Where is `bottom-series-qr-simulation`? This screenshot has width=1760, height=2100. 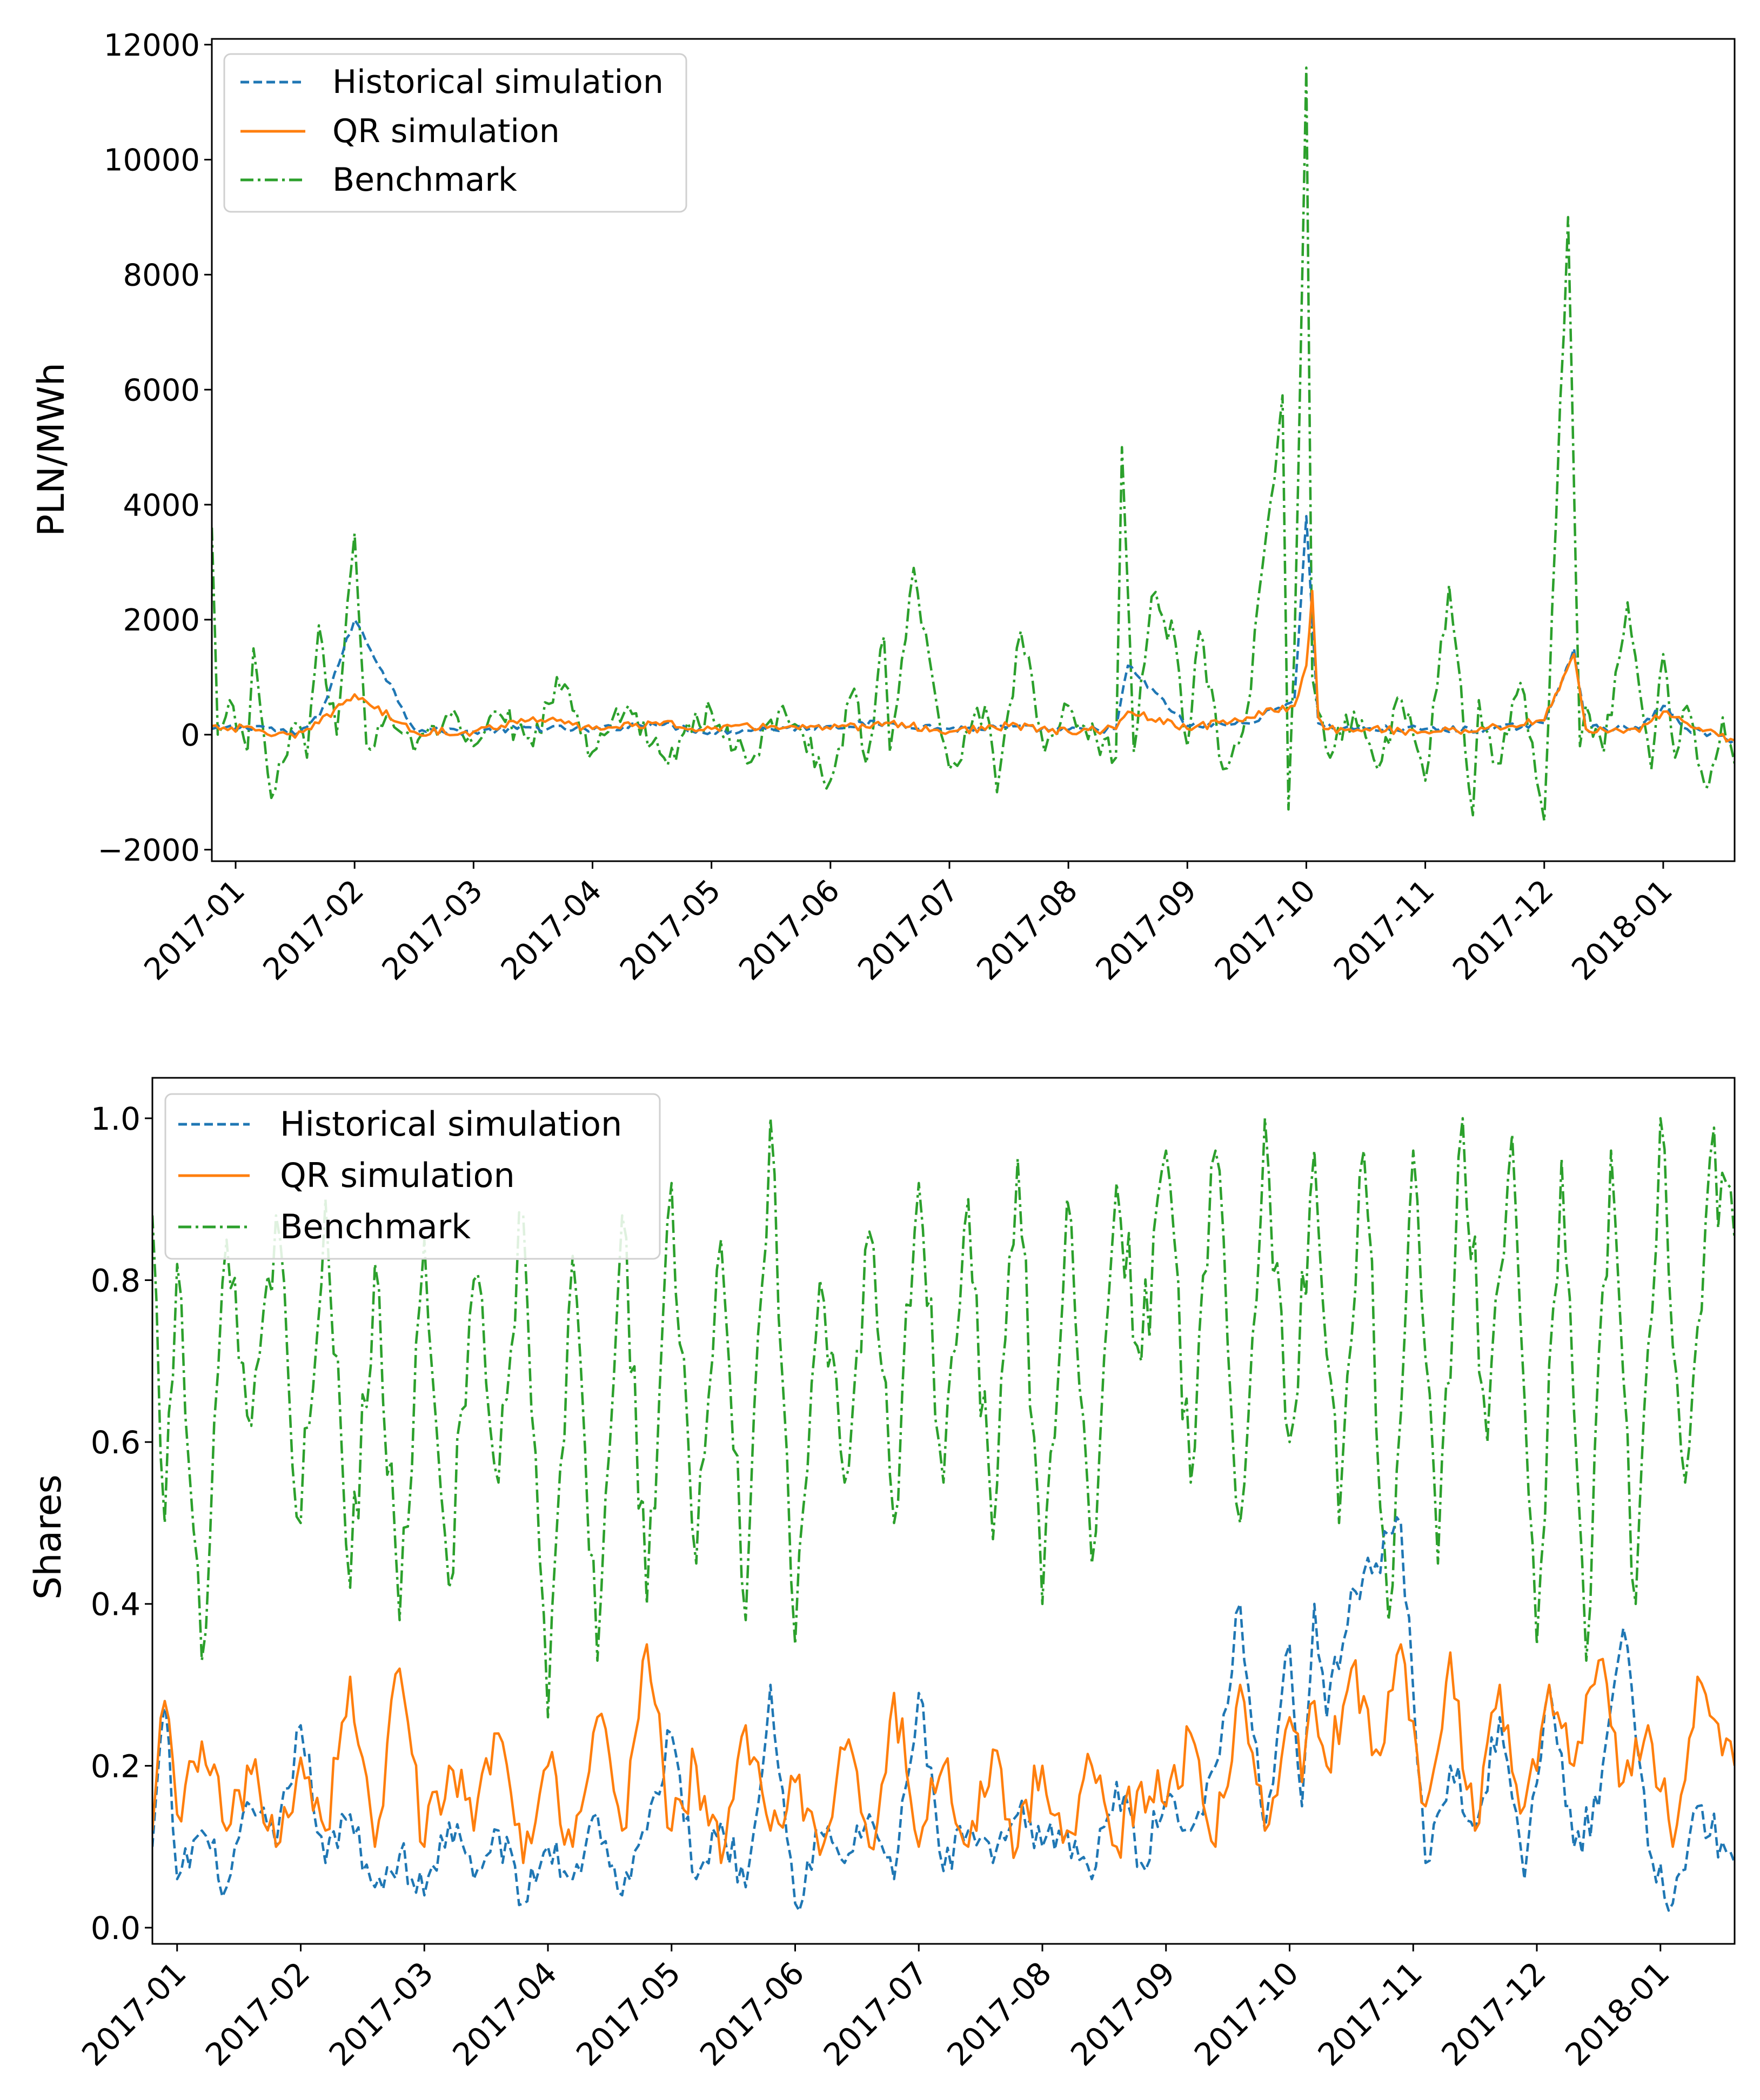 bottom-series-qr-simulation is located at coordinates (943, 1754).